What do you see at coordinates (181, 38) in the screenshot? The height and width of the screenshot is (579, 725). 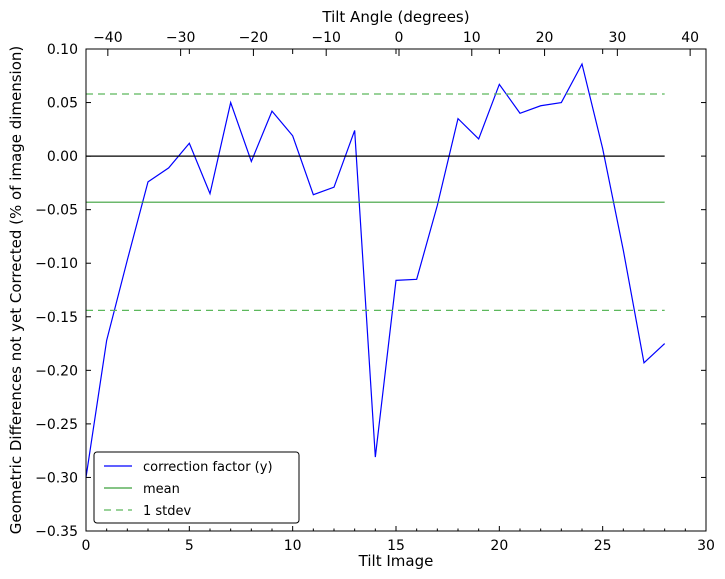 I see `top-tick-label: −30` at bounding box center [181, 38].